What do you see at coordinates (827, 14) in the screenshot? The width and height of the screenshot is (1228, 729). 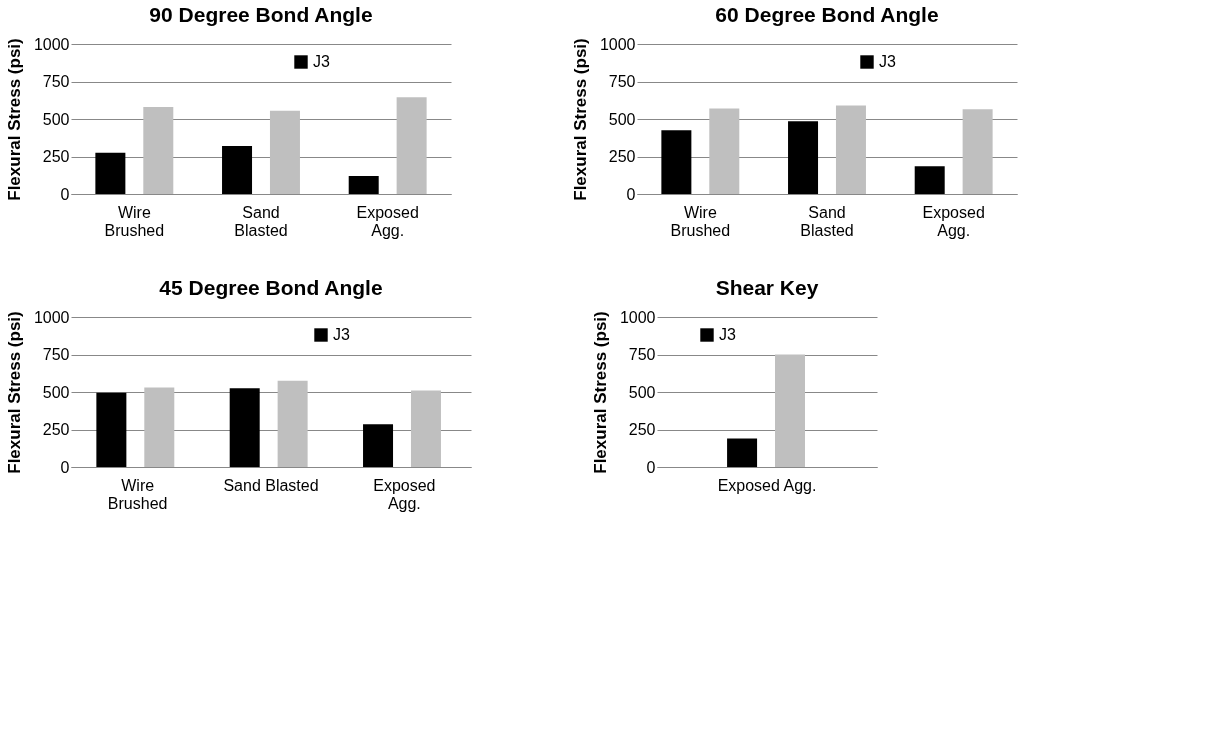 I see `chart-title: 60 Degree Bond Angle` at bounding box center [827, 14].